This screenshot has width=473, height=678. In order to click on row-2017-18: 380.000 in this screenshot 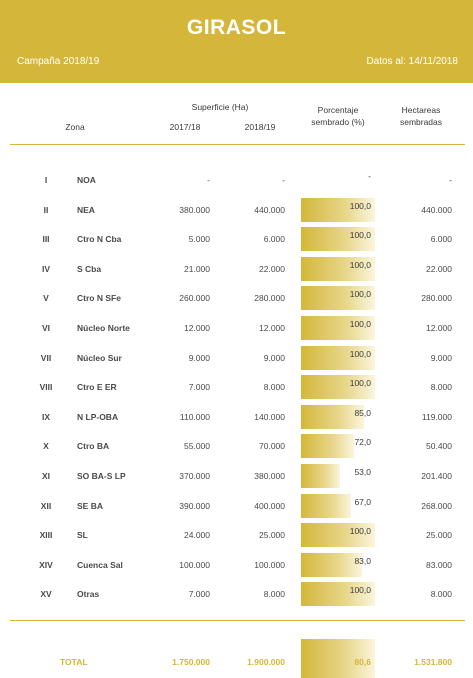, I will do `click(194, 209)`.